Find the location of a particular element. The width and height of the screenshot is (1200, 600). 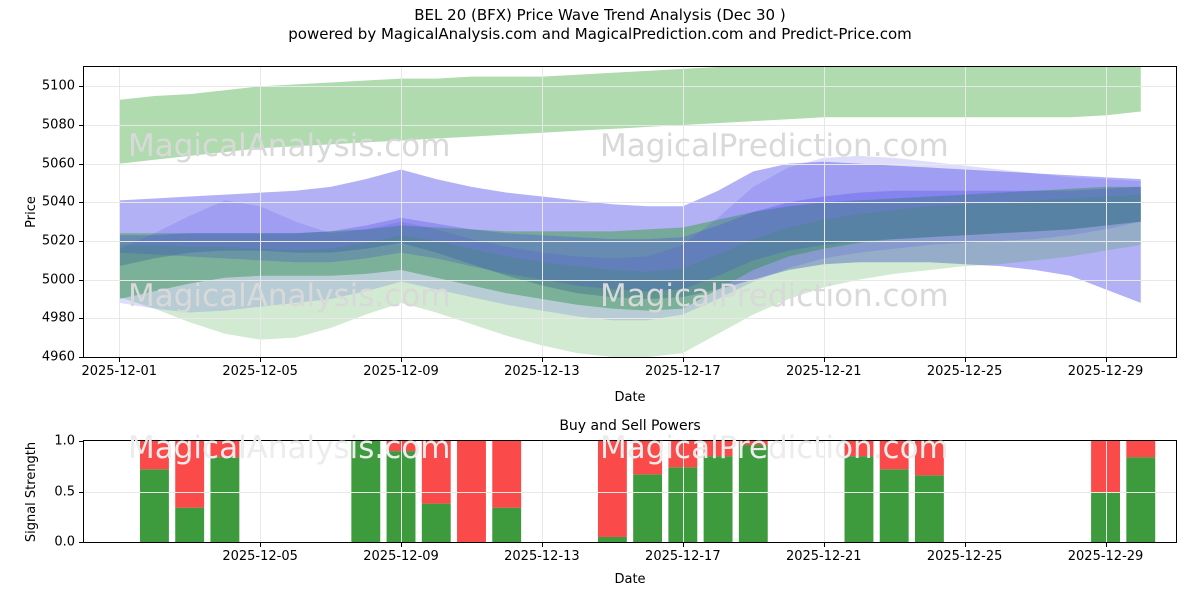

power-y-axis-title: Signal Strength is located at coordinates (31, 492).